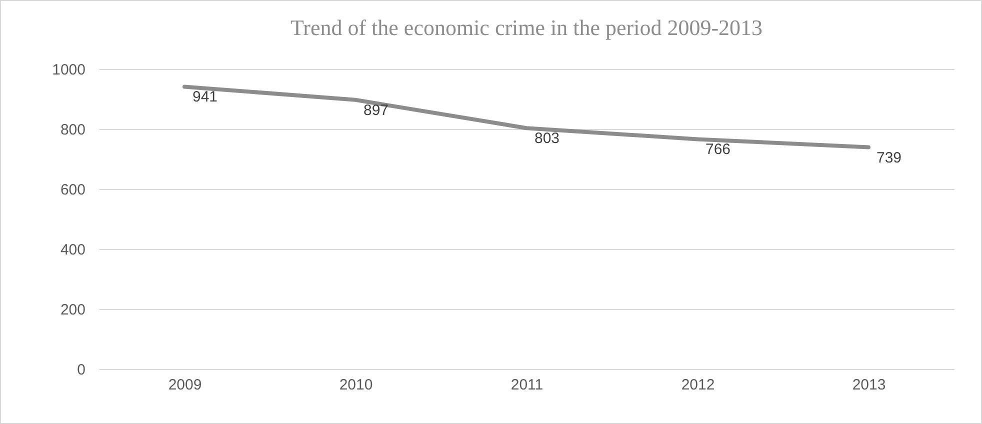 The width and height of the screenshot is (982, 424). Describe the element at coordinates (185, 385) in the screenshot. I see `x-tick-label: 2009` at that location.